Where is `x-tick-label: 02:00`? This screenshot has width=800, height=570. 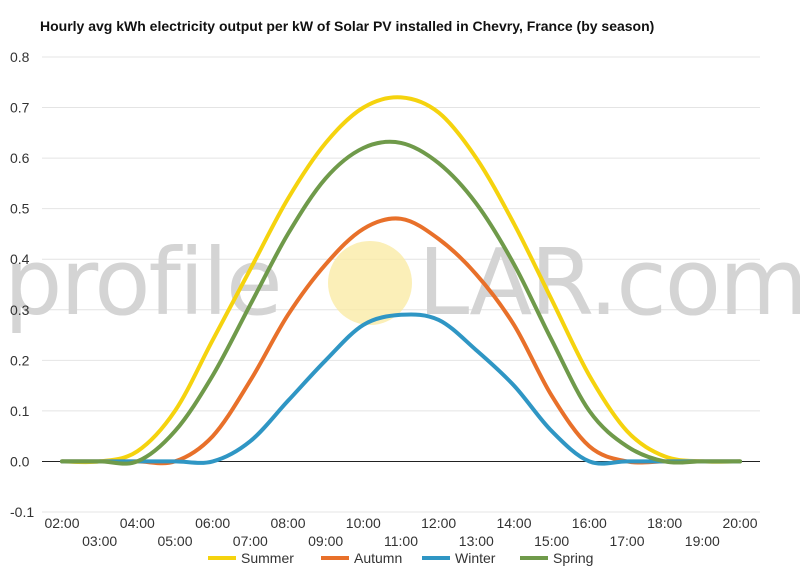
x-tick-label: 02:00 is located at coordinates (61, 523).